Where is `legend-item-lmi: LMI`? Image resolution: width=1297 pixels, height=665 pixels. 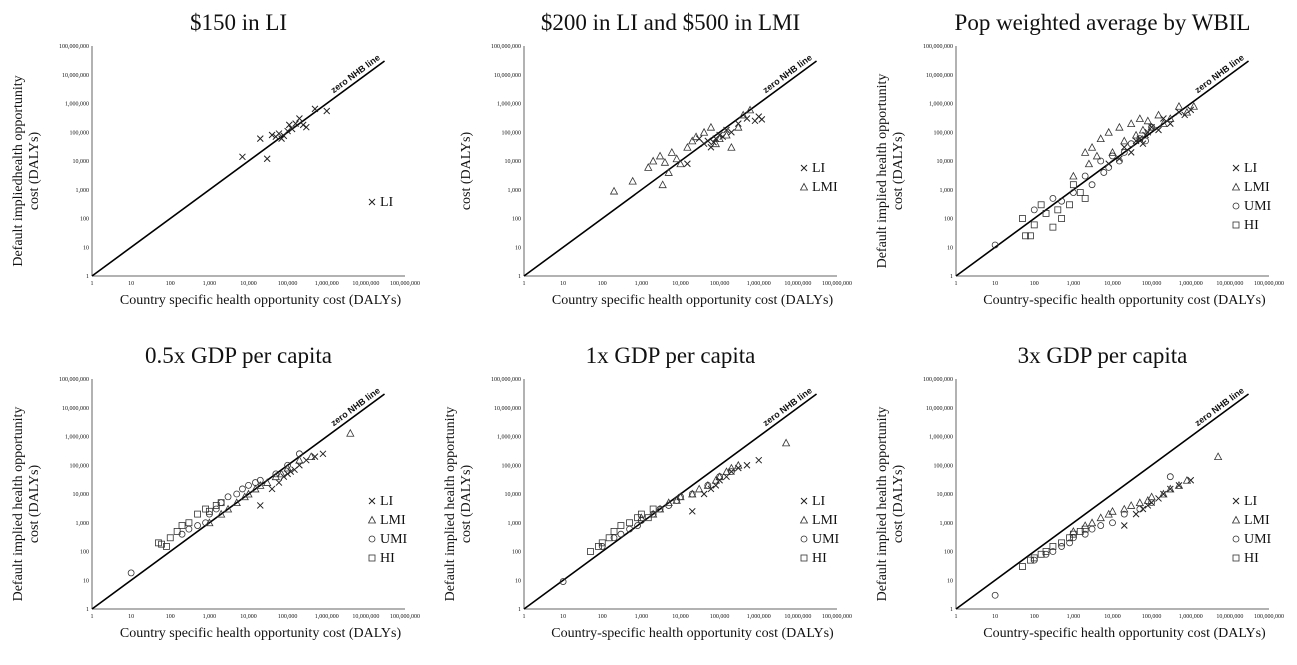 legend-item-lmi: LMI is located at coordinates (818, 520).